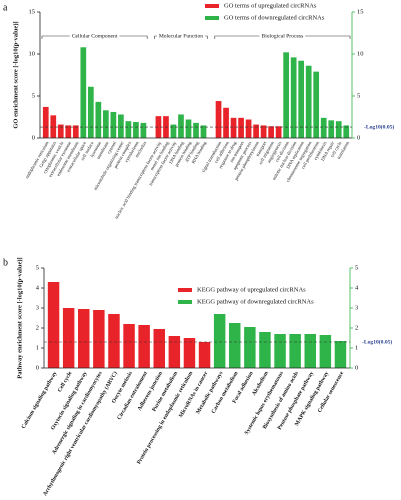  I want to click on y2-tick-label: 15, so click(360, 11).